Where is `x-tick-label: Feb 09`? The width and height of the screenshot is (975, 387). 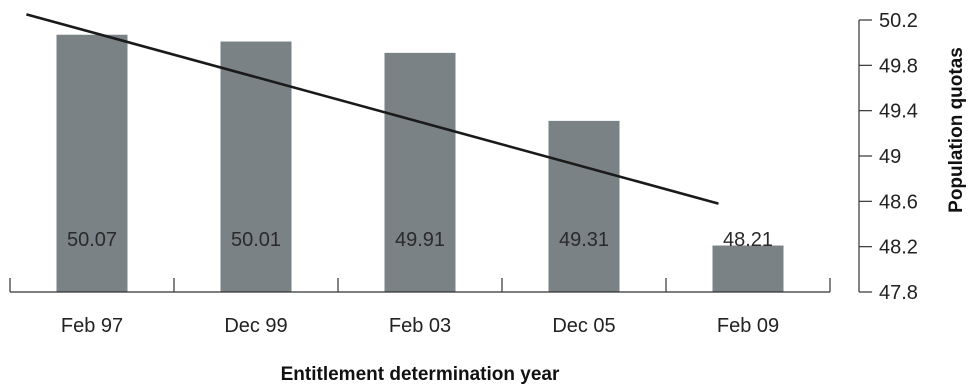
x-tick-label: Feb 09 is located at coordinates (748, 326).